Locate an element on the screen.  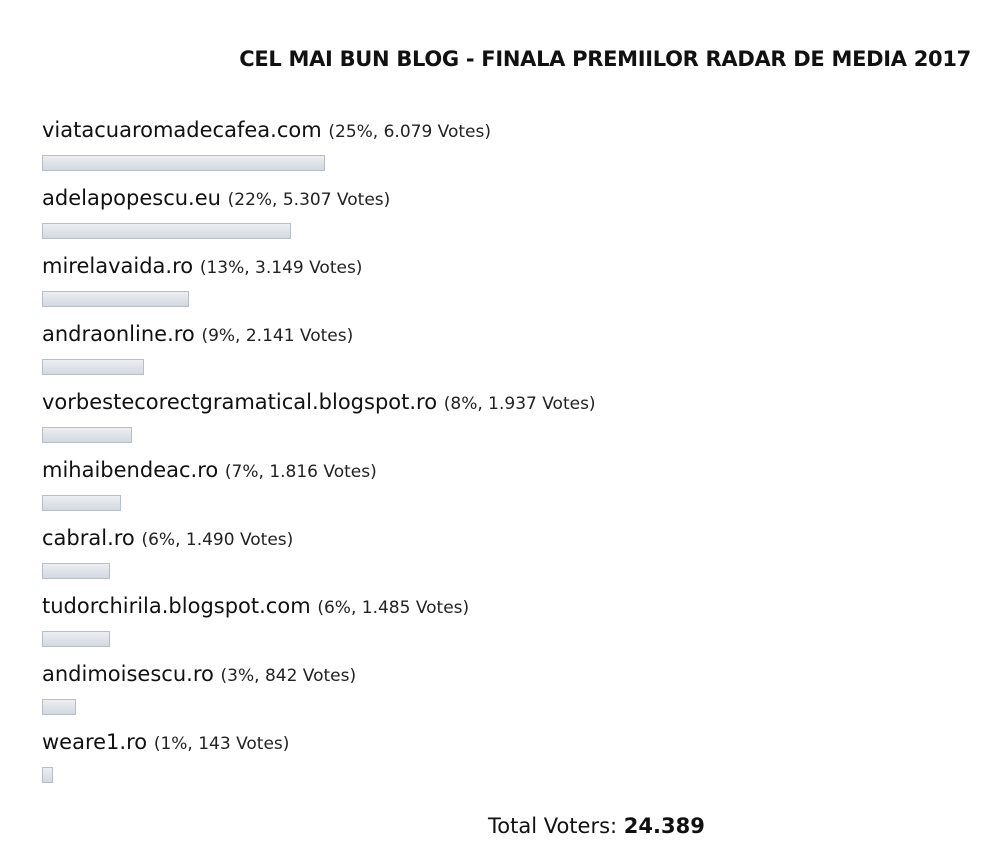
option-line: mihaibendeac.ro (7%, 1.816 Votes) is located at coordinates (319, 470).